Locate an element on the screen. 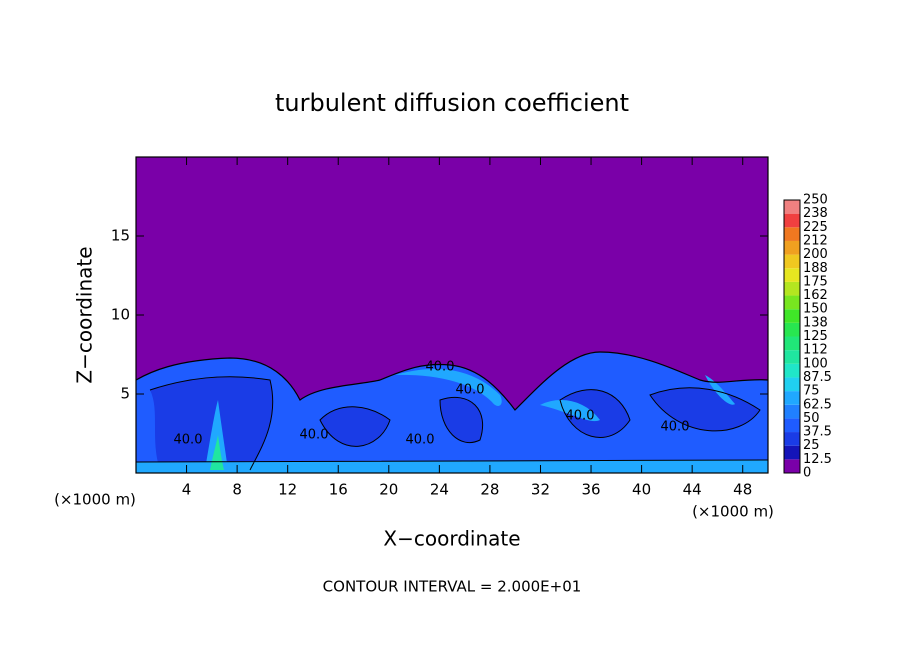 The width and height of the screenshot is (904, 658). colorbar-label: 225 is located at coordinates (815, 227).